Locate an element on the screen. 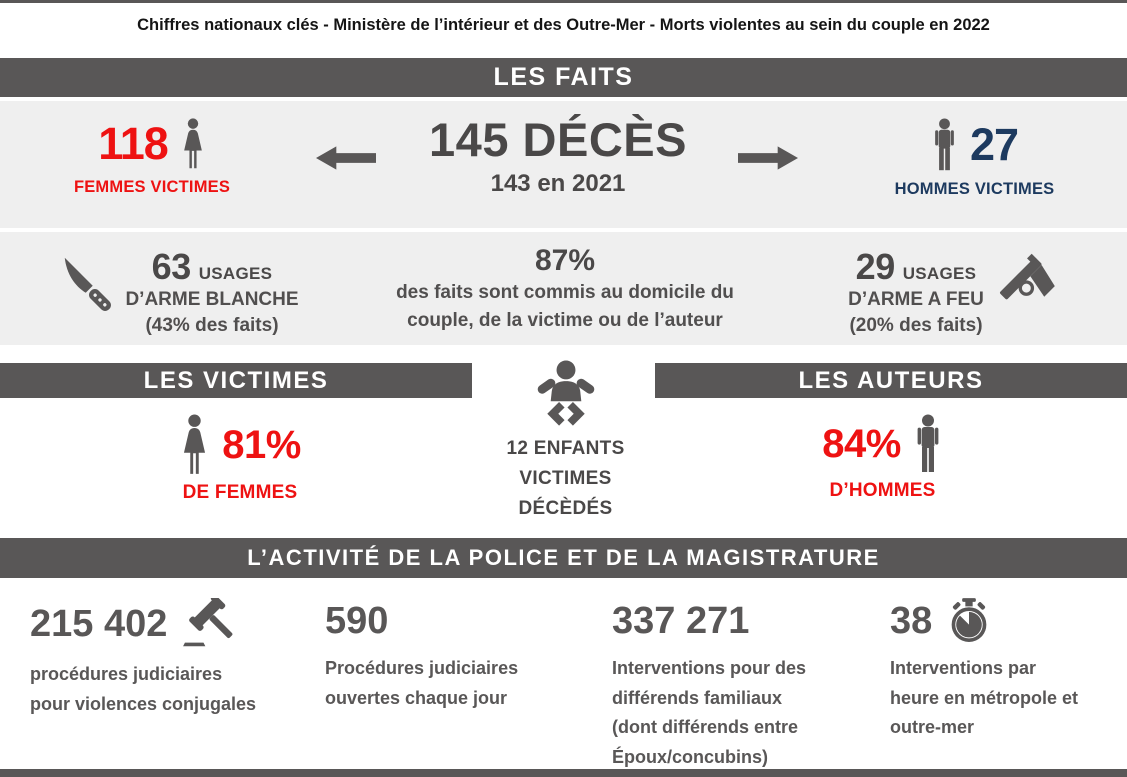  gavel-icon is located at coordinates (210, 624).